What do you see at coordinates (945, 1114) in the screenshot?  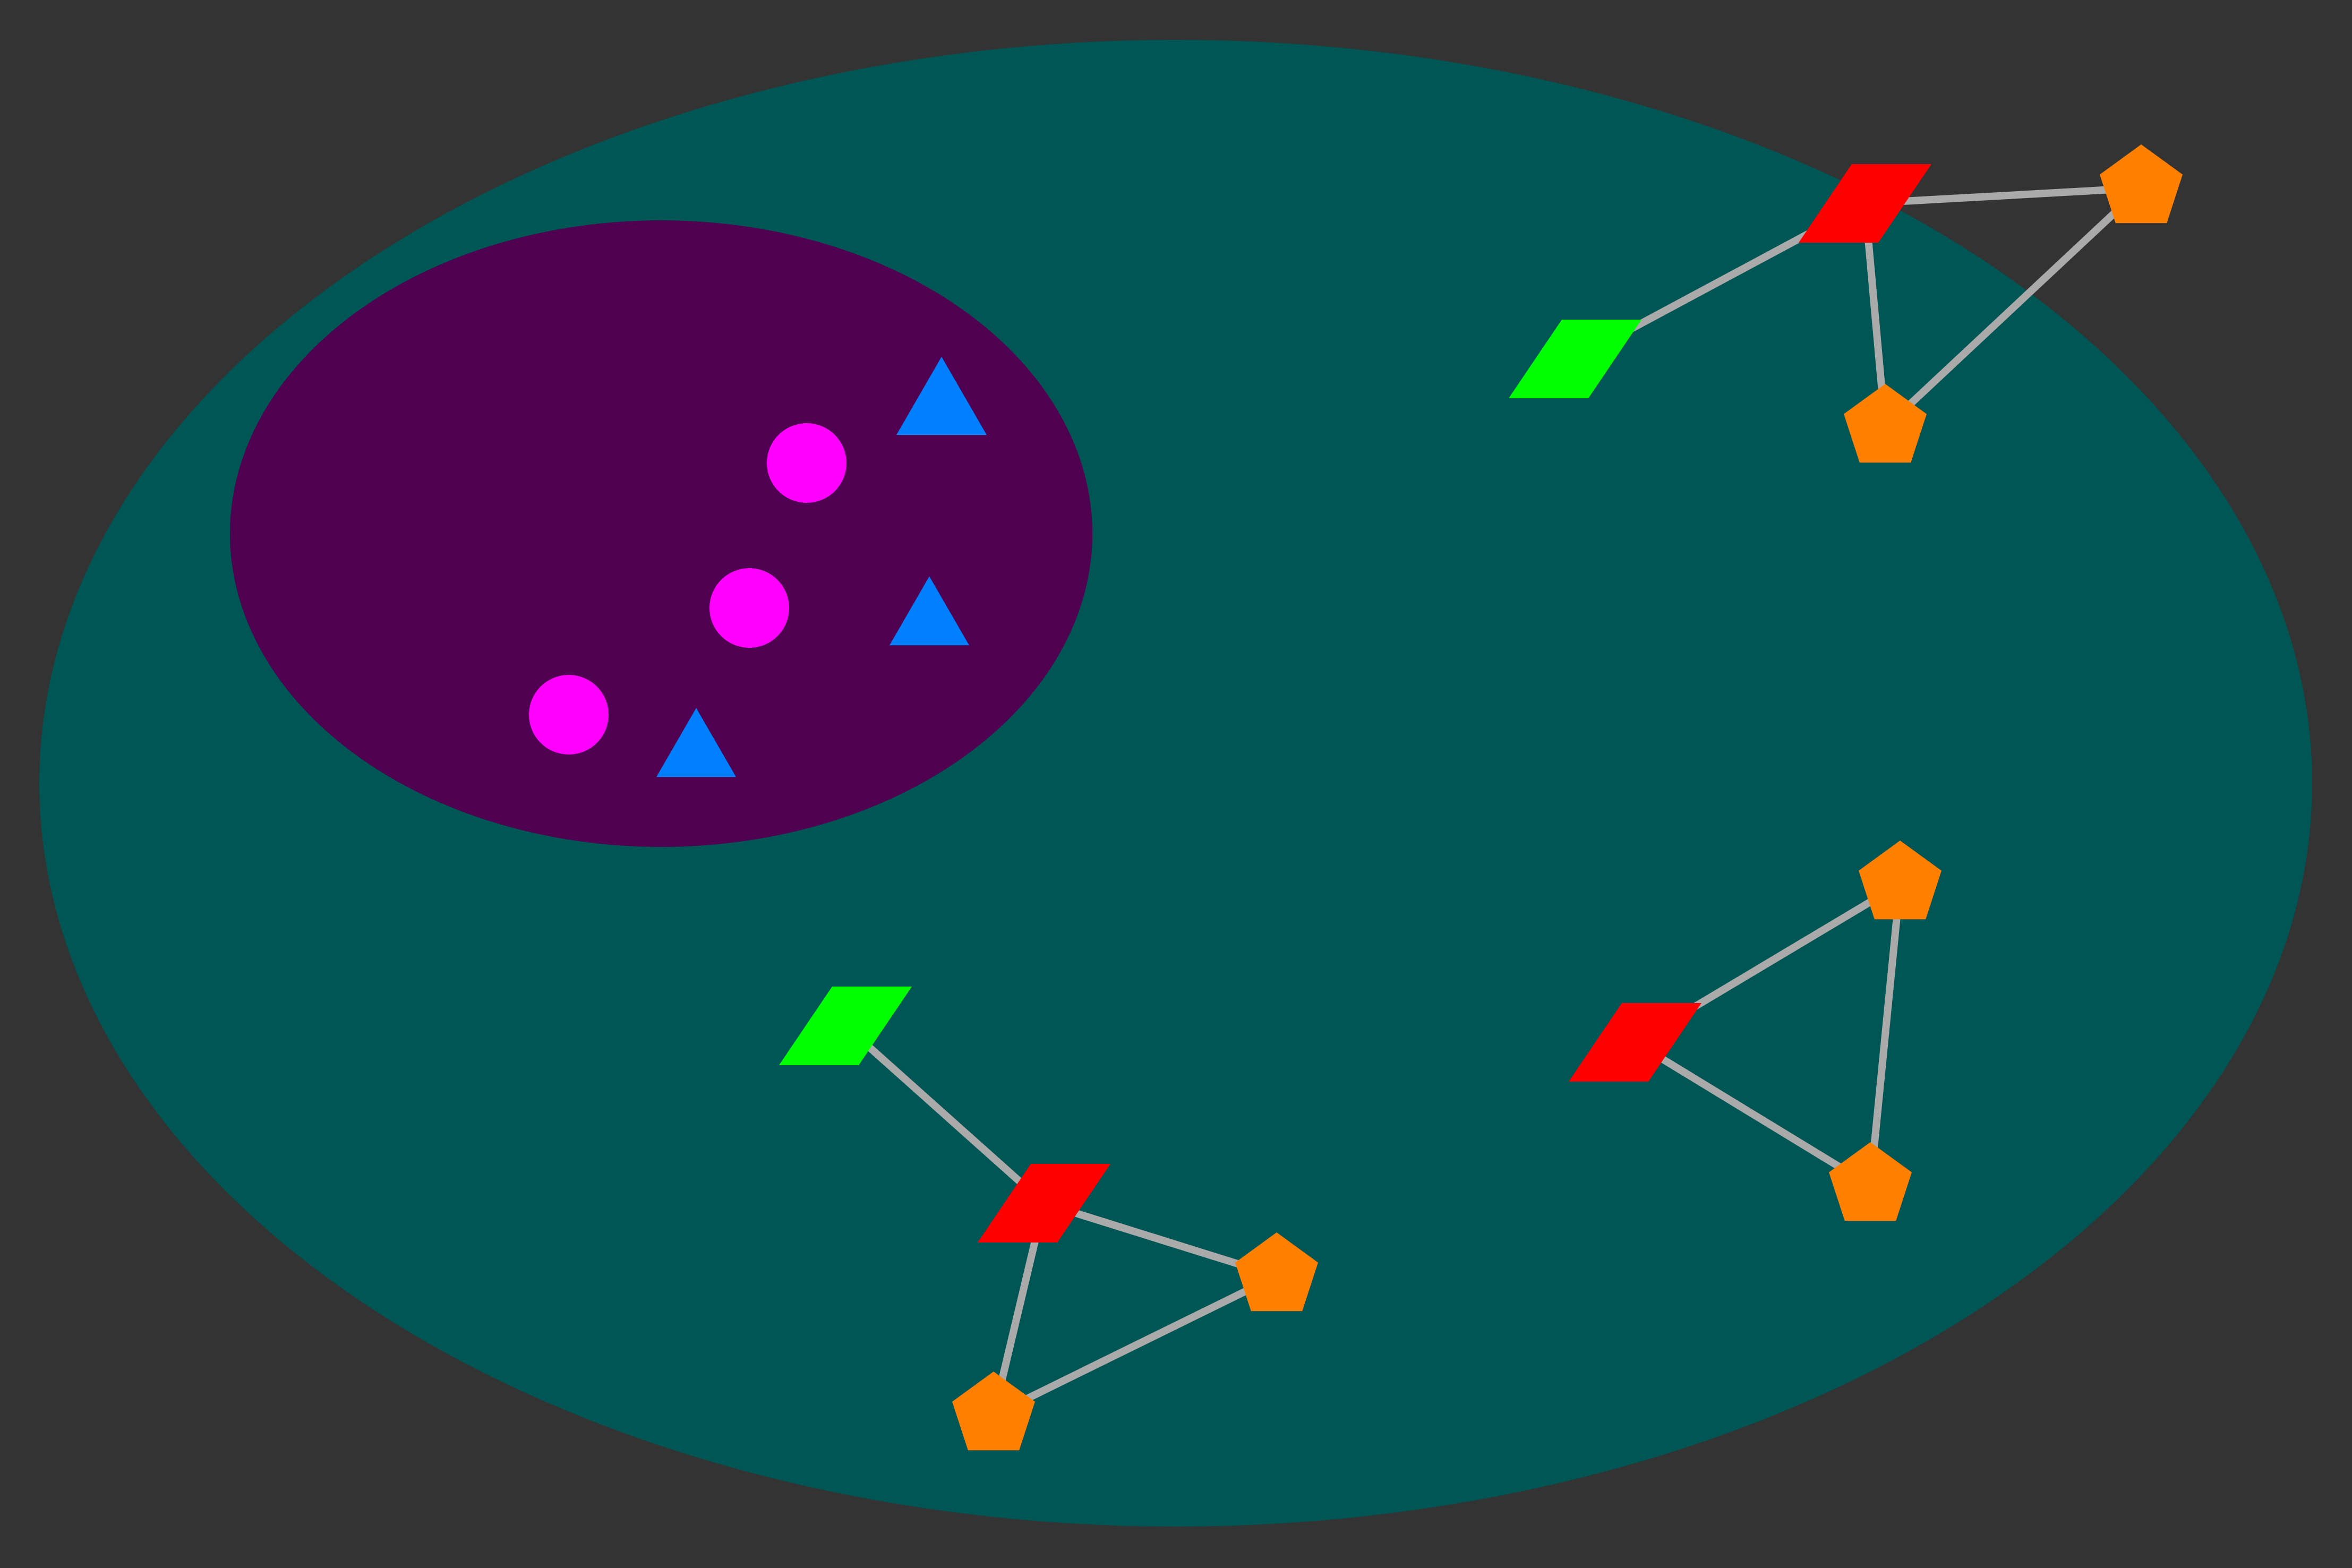 I see `edge-bl-green-bl-red` at bounding box center [945, 1114].